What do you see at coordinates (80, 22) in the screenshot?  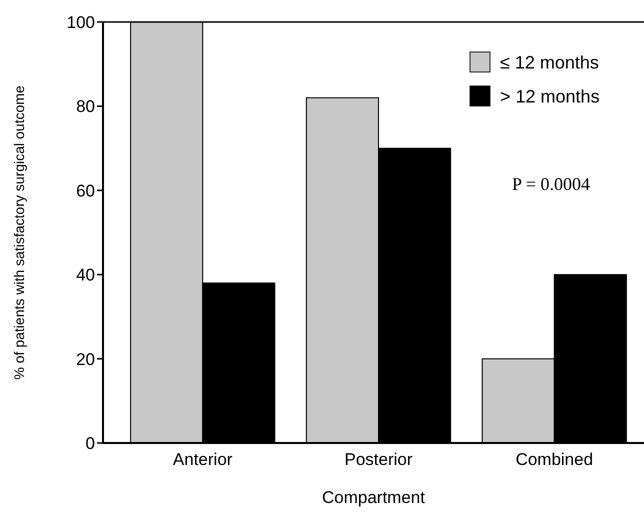 I see `y-tick-label: 100` at bounding box center [80, 22].